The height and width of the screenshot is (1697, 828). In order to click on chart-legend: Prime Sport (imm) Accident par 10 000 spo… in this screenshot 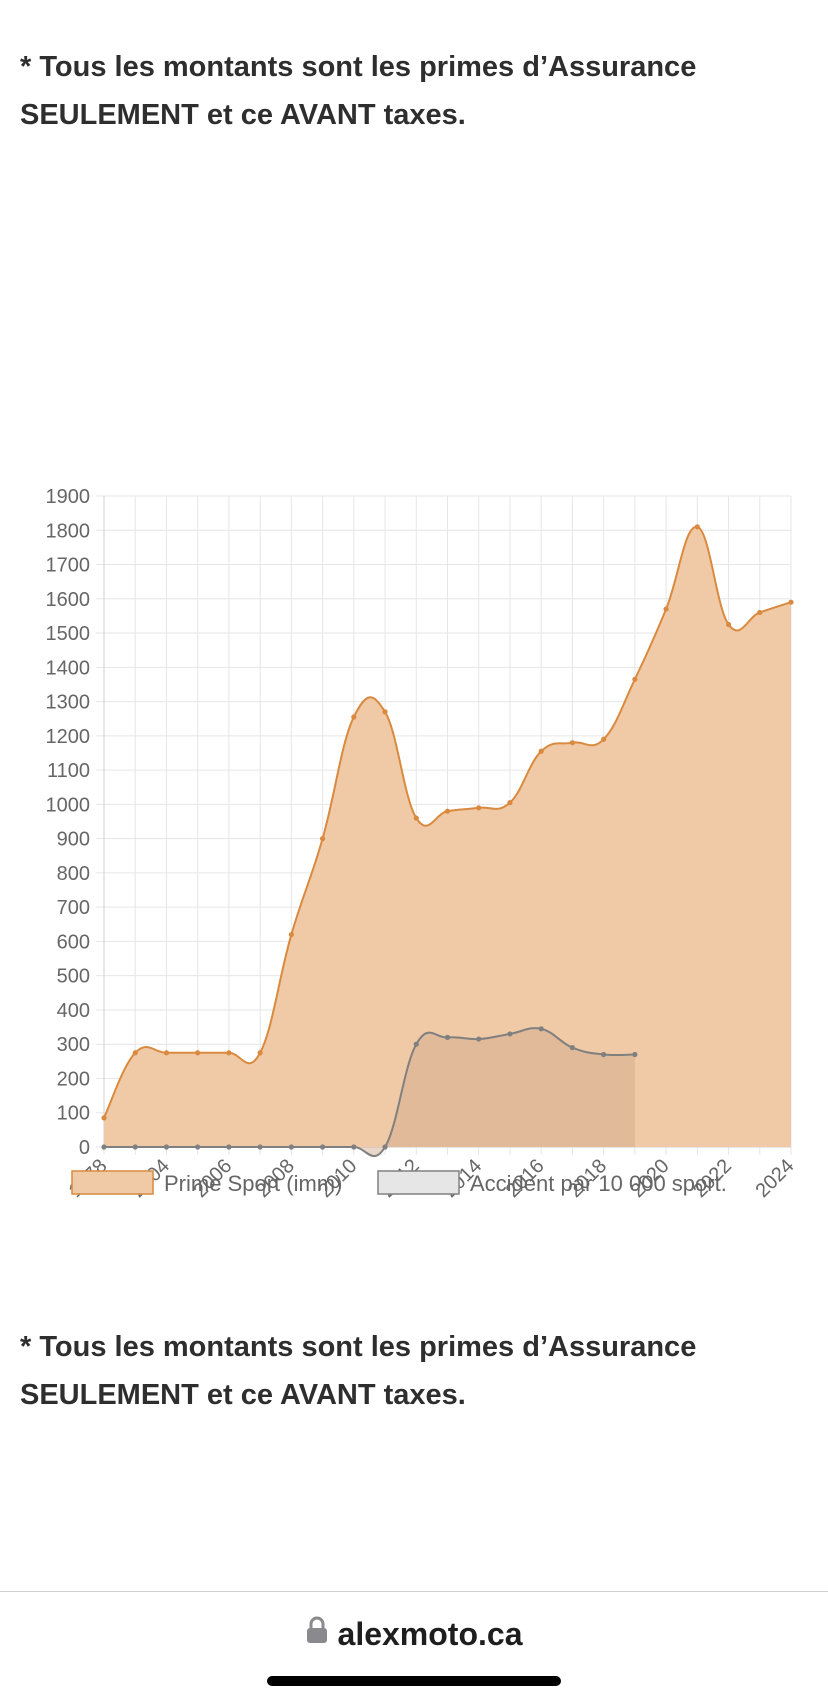, I will do `click(399, 1183)`.